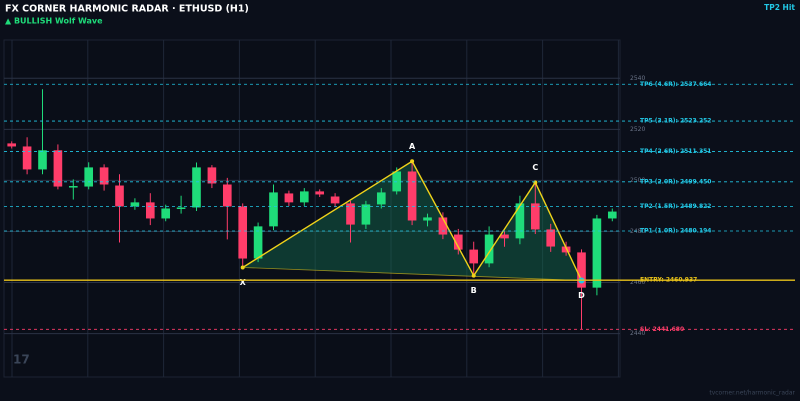 This screenshot has height=401, width=800. What do you see at coordinates (668, 280) in the screenshot?
I see `level-label: ENTRY: 2460.937` at bounding box center [668, 280].